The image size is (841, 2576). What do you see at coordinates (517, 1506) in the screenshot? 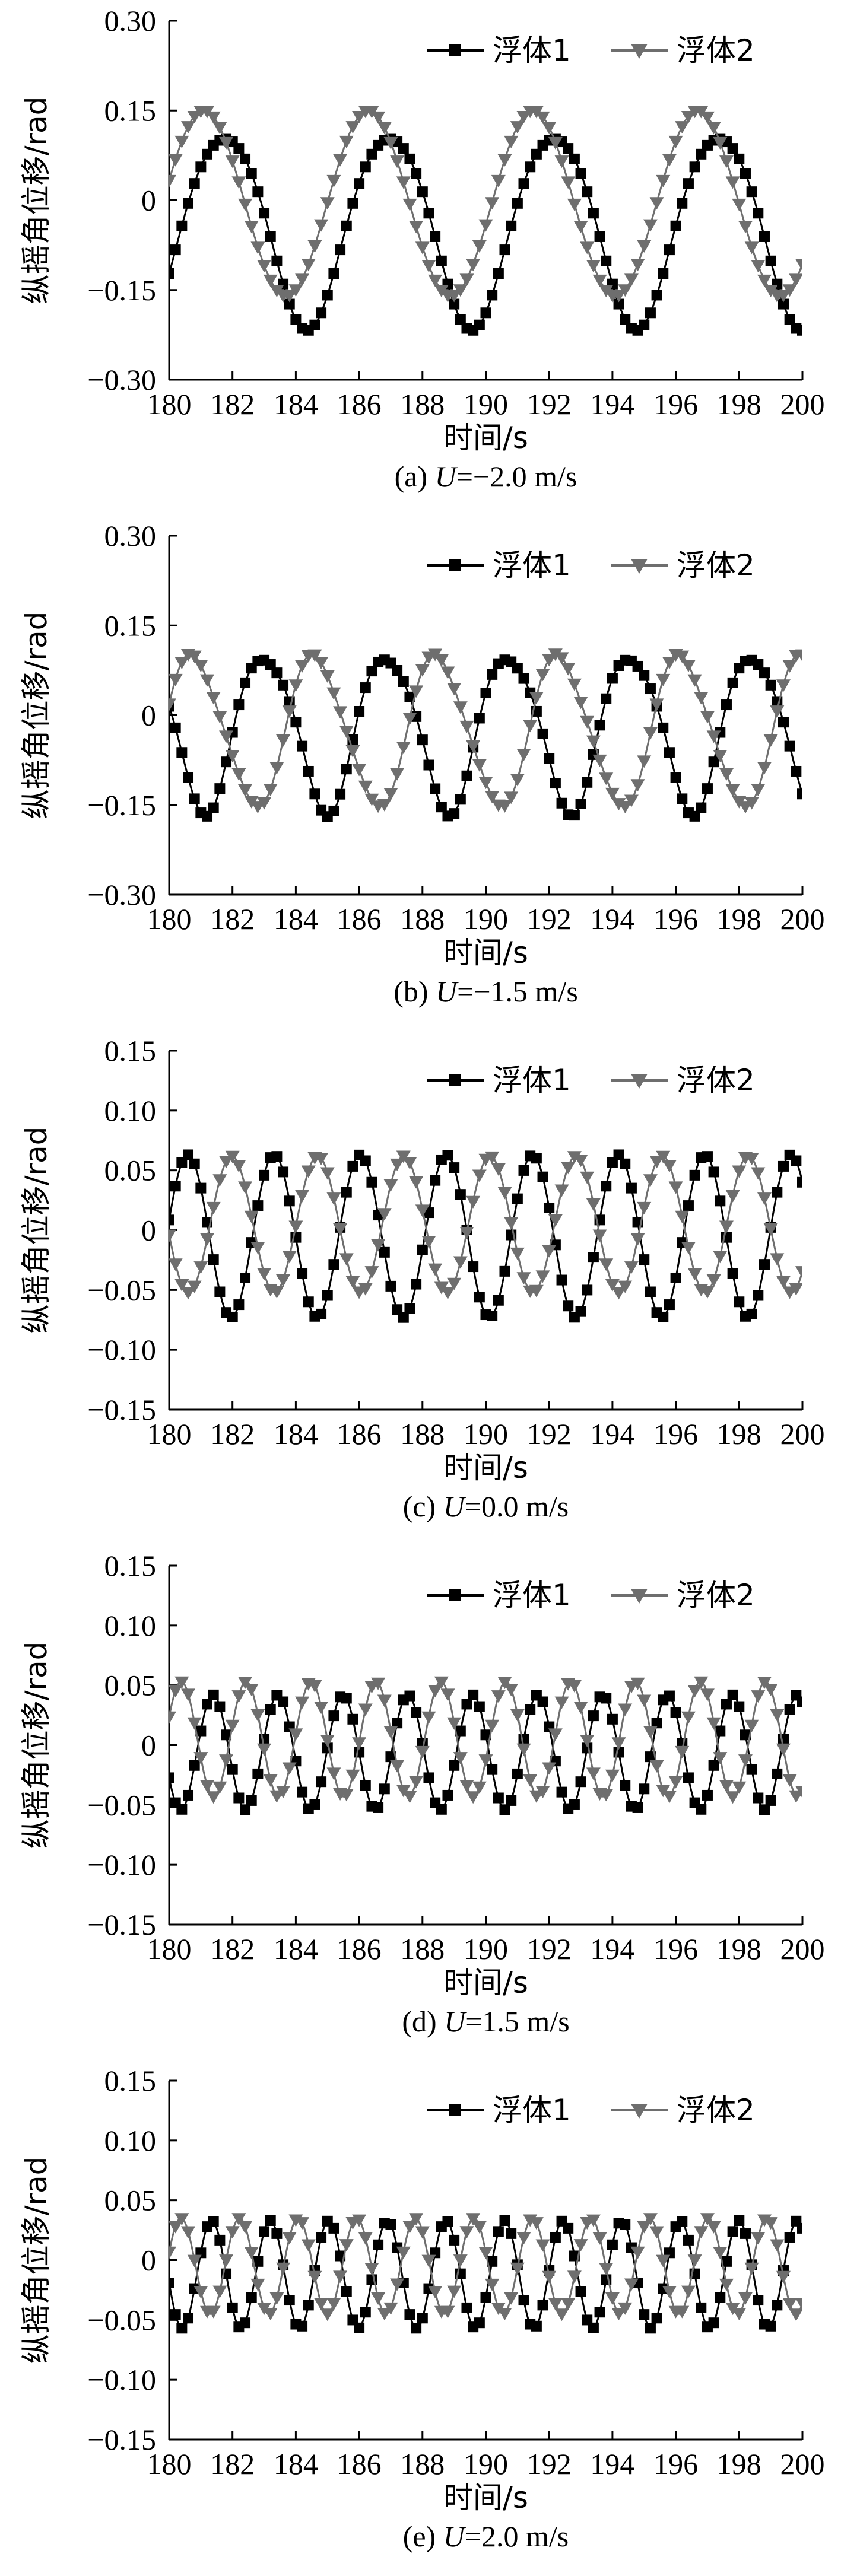
I see `caption-value: =0.0 m/s` at bounding box center [517, 1506].